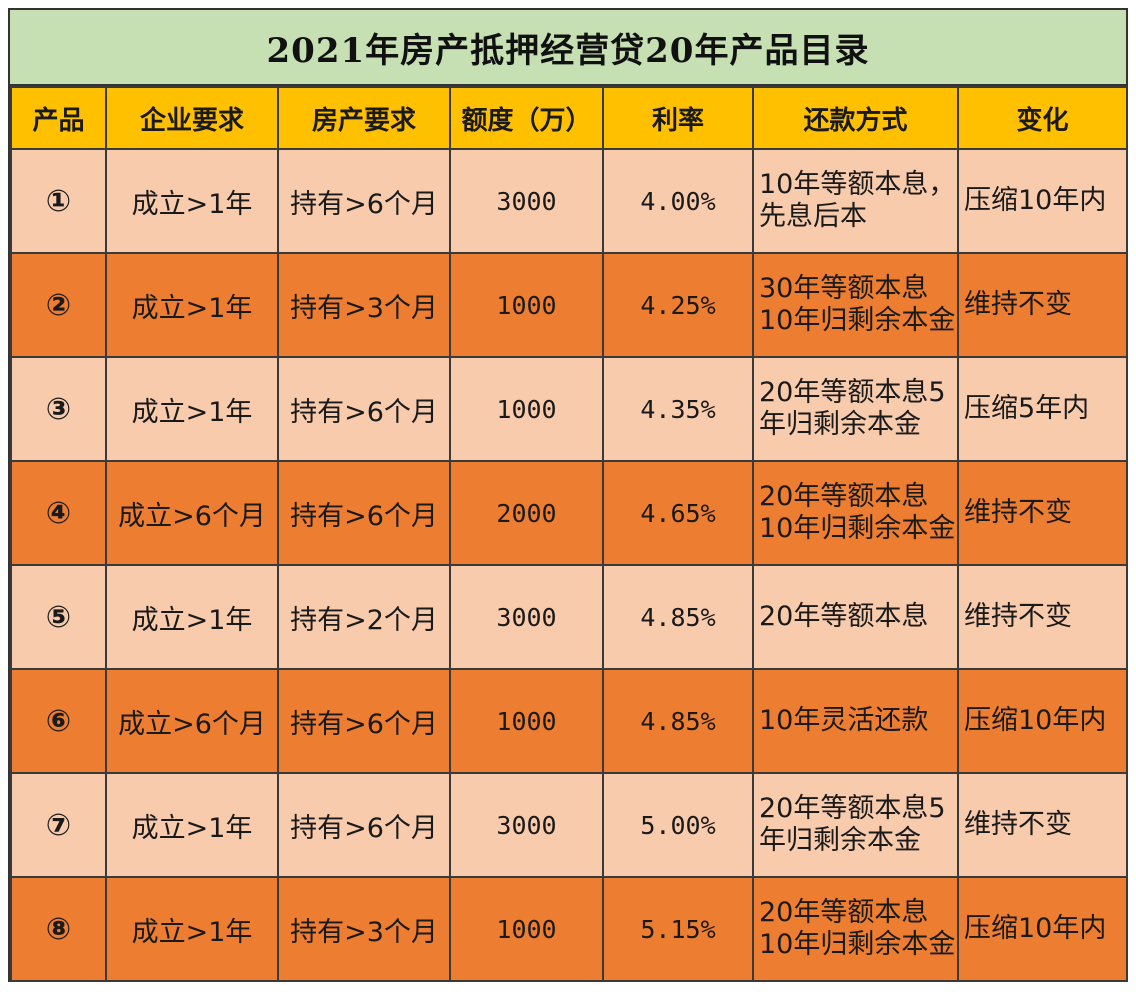 This screenshot has height=992, width=1136. I want to click on rate: 5.15%, so click(678, 929).